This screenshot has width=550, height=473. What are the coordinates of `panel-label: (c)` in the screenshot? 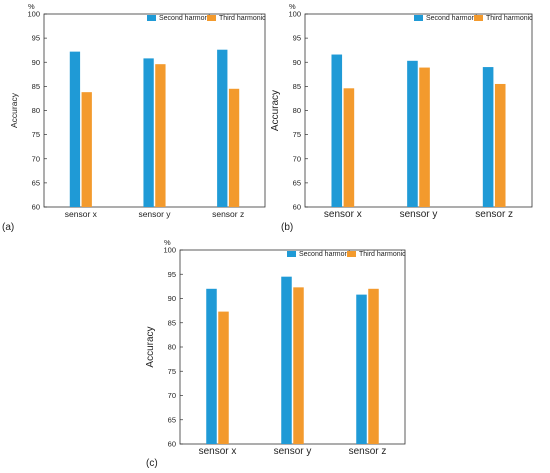 It's located at (152, 463).